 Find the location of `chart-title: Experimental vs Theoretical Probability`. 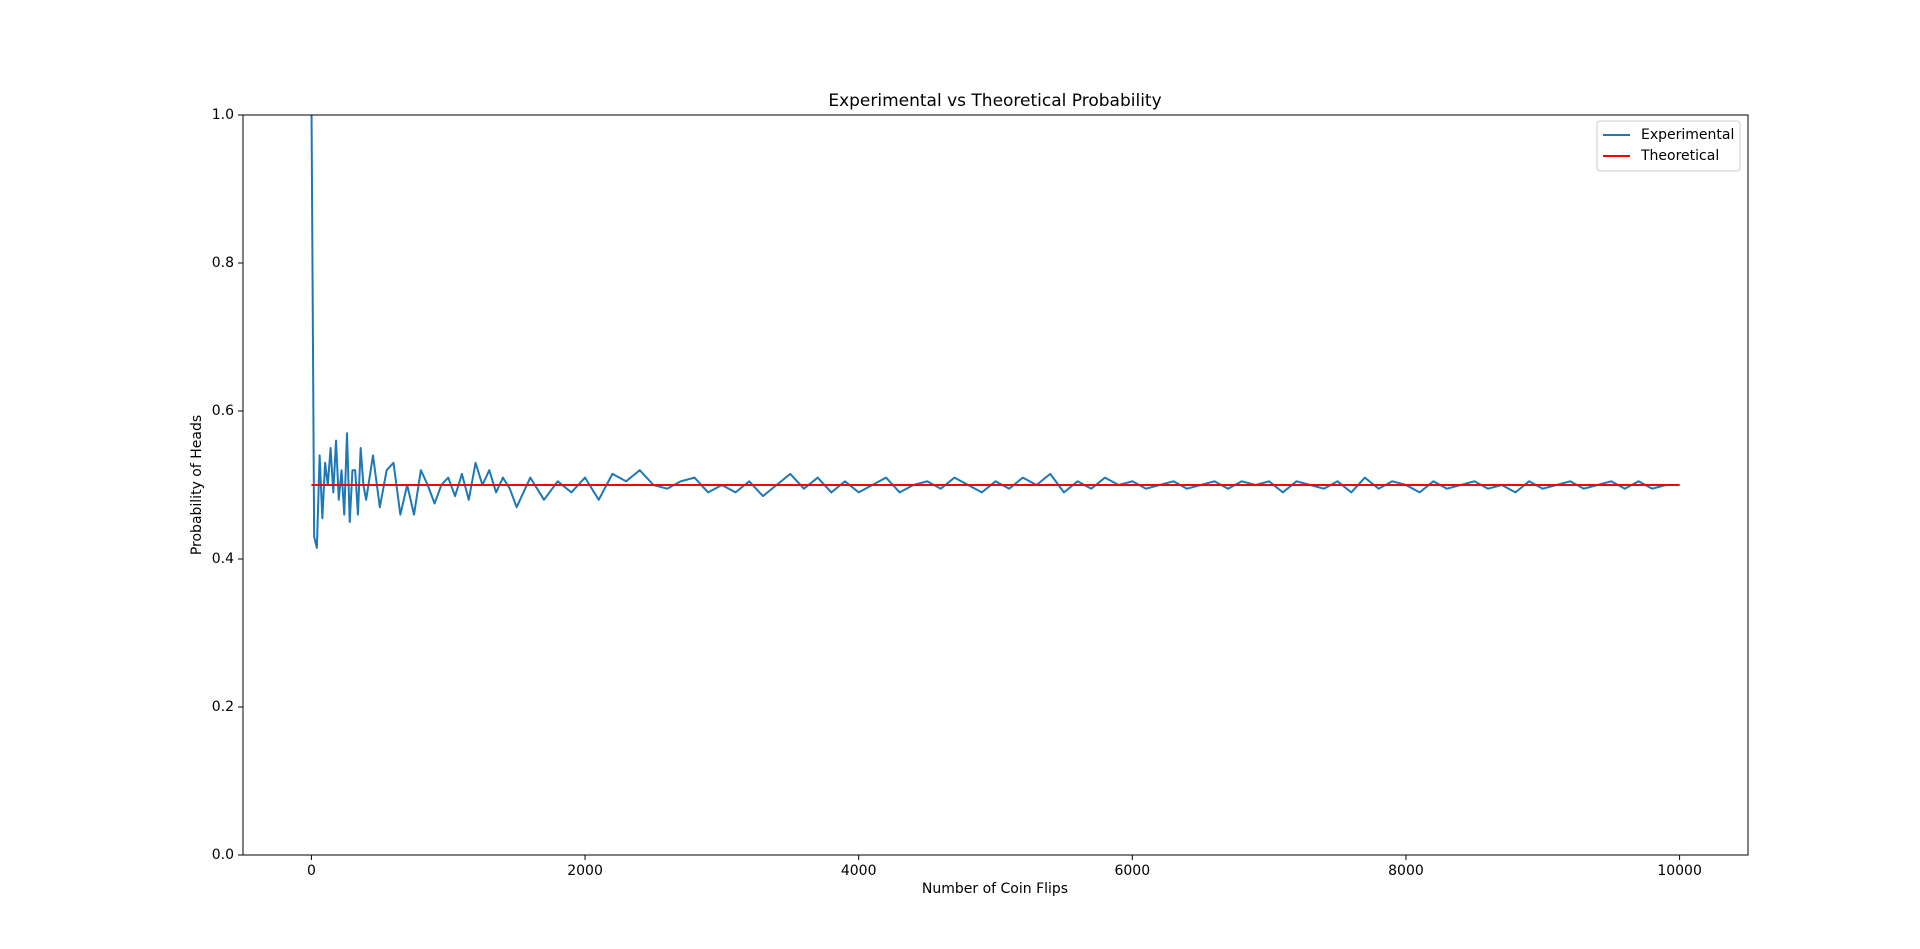

chart-title: Experimental vs Theoretical Probability is located at coordinates (994, 101).